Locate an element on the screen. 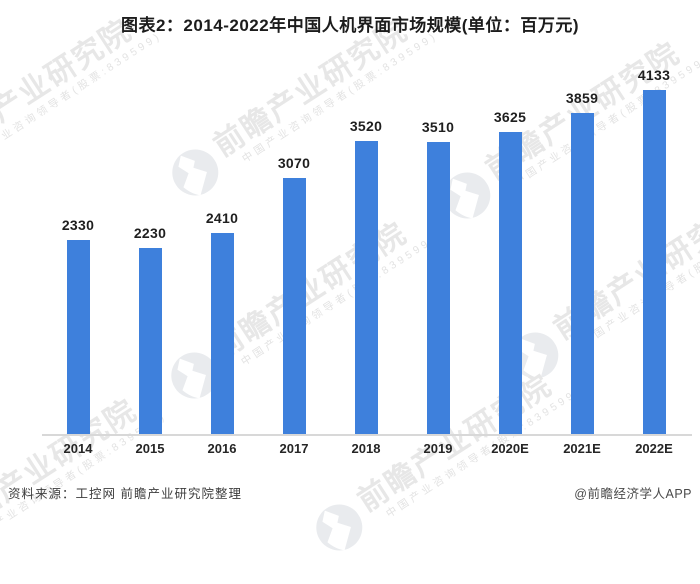 This screenshot has height=584, width=700. x-axis-label: 2015 is located at coordinates (150, 448).